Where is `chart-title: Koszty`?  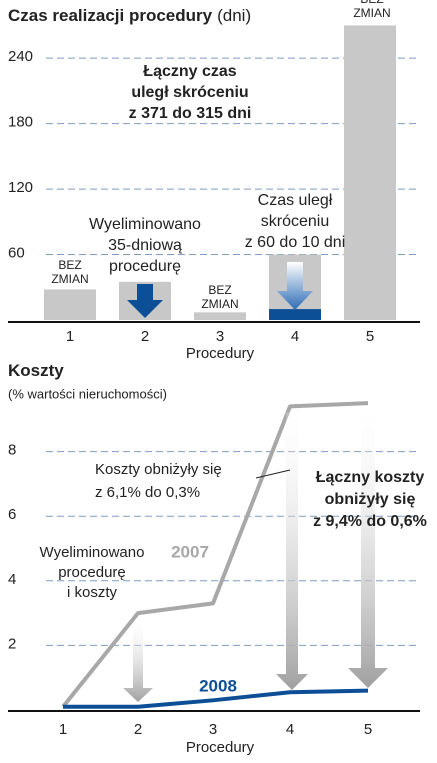 chart-title: Koszty is located at coordinates (36, 370).